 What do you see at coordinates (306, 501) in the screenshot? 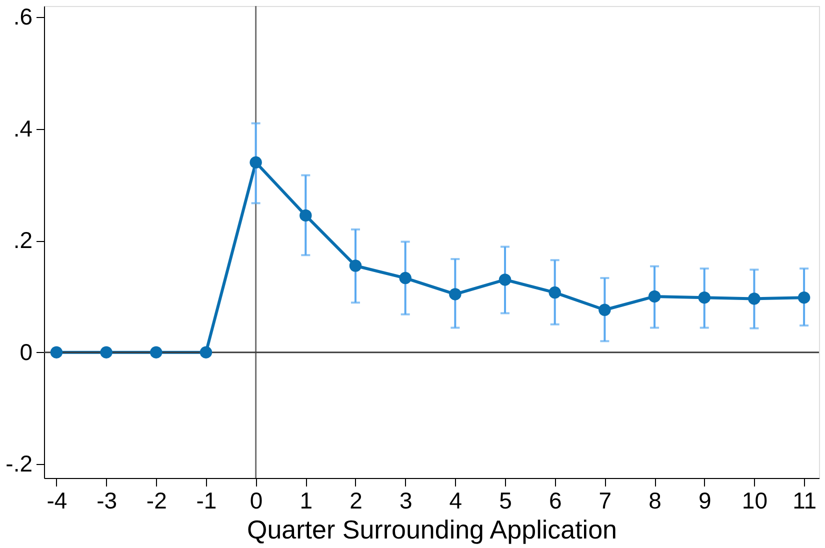
I see `x-tick-label: 1` at bounding box center [306, 501].